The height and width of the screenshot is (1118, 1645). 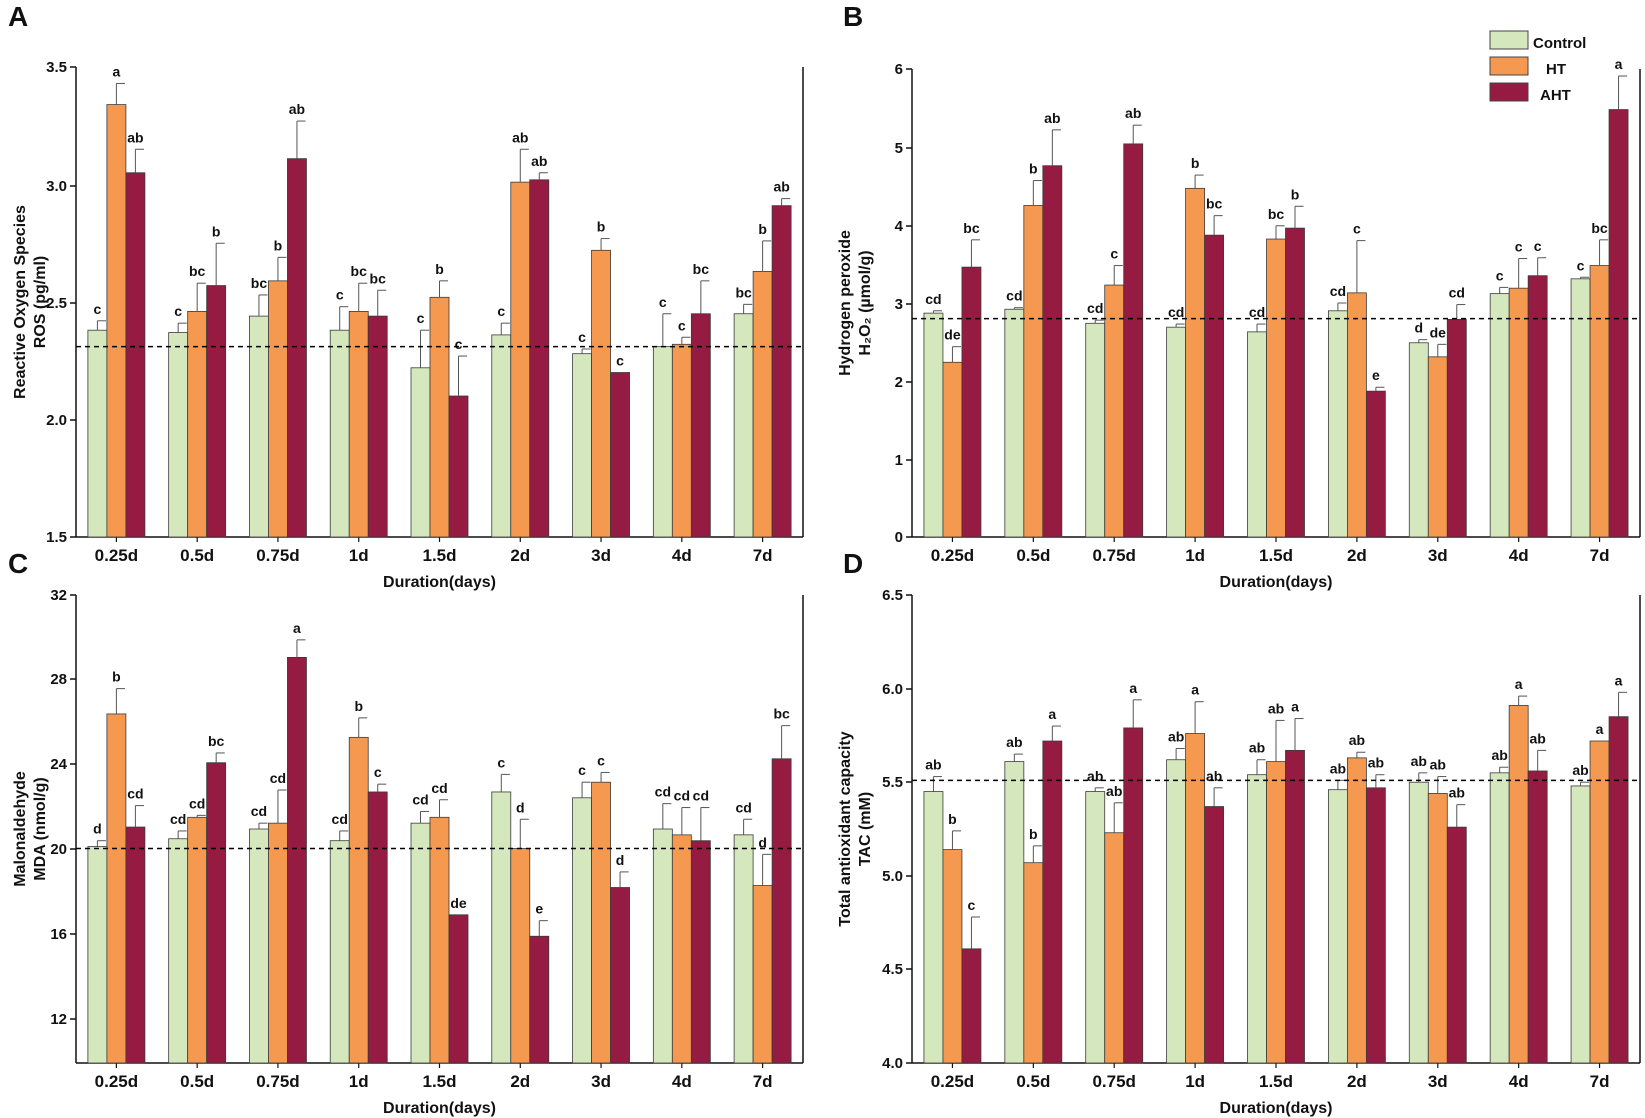 What do you see at coordinates (56, 420) in the screenshot?
I see `y-tick-label: 2.0` at bounding box center [56, 420].